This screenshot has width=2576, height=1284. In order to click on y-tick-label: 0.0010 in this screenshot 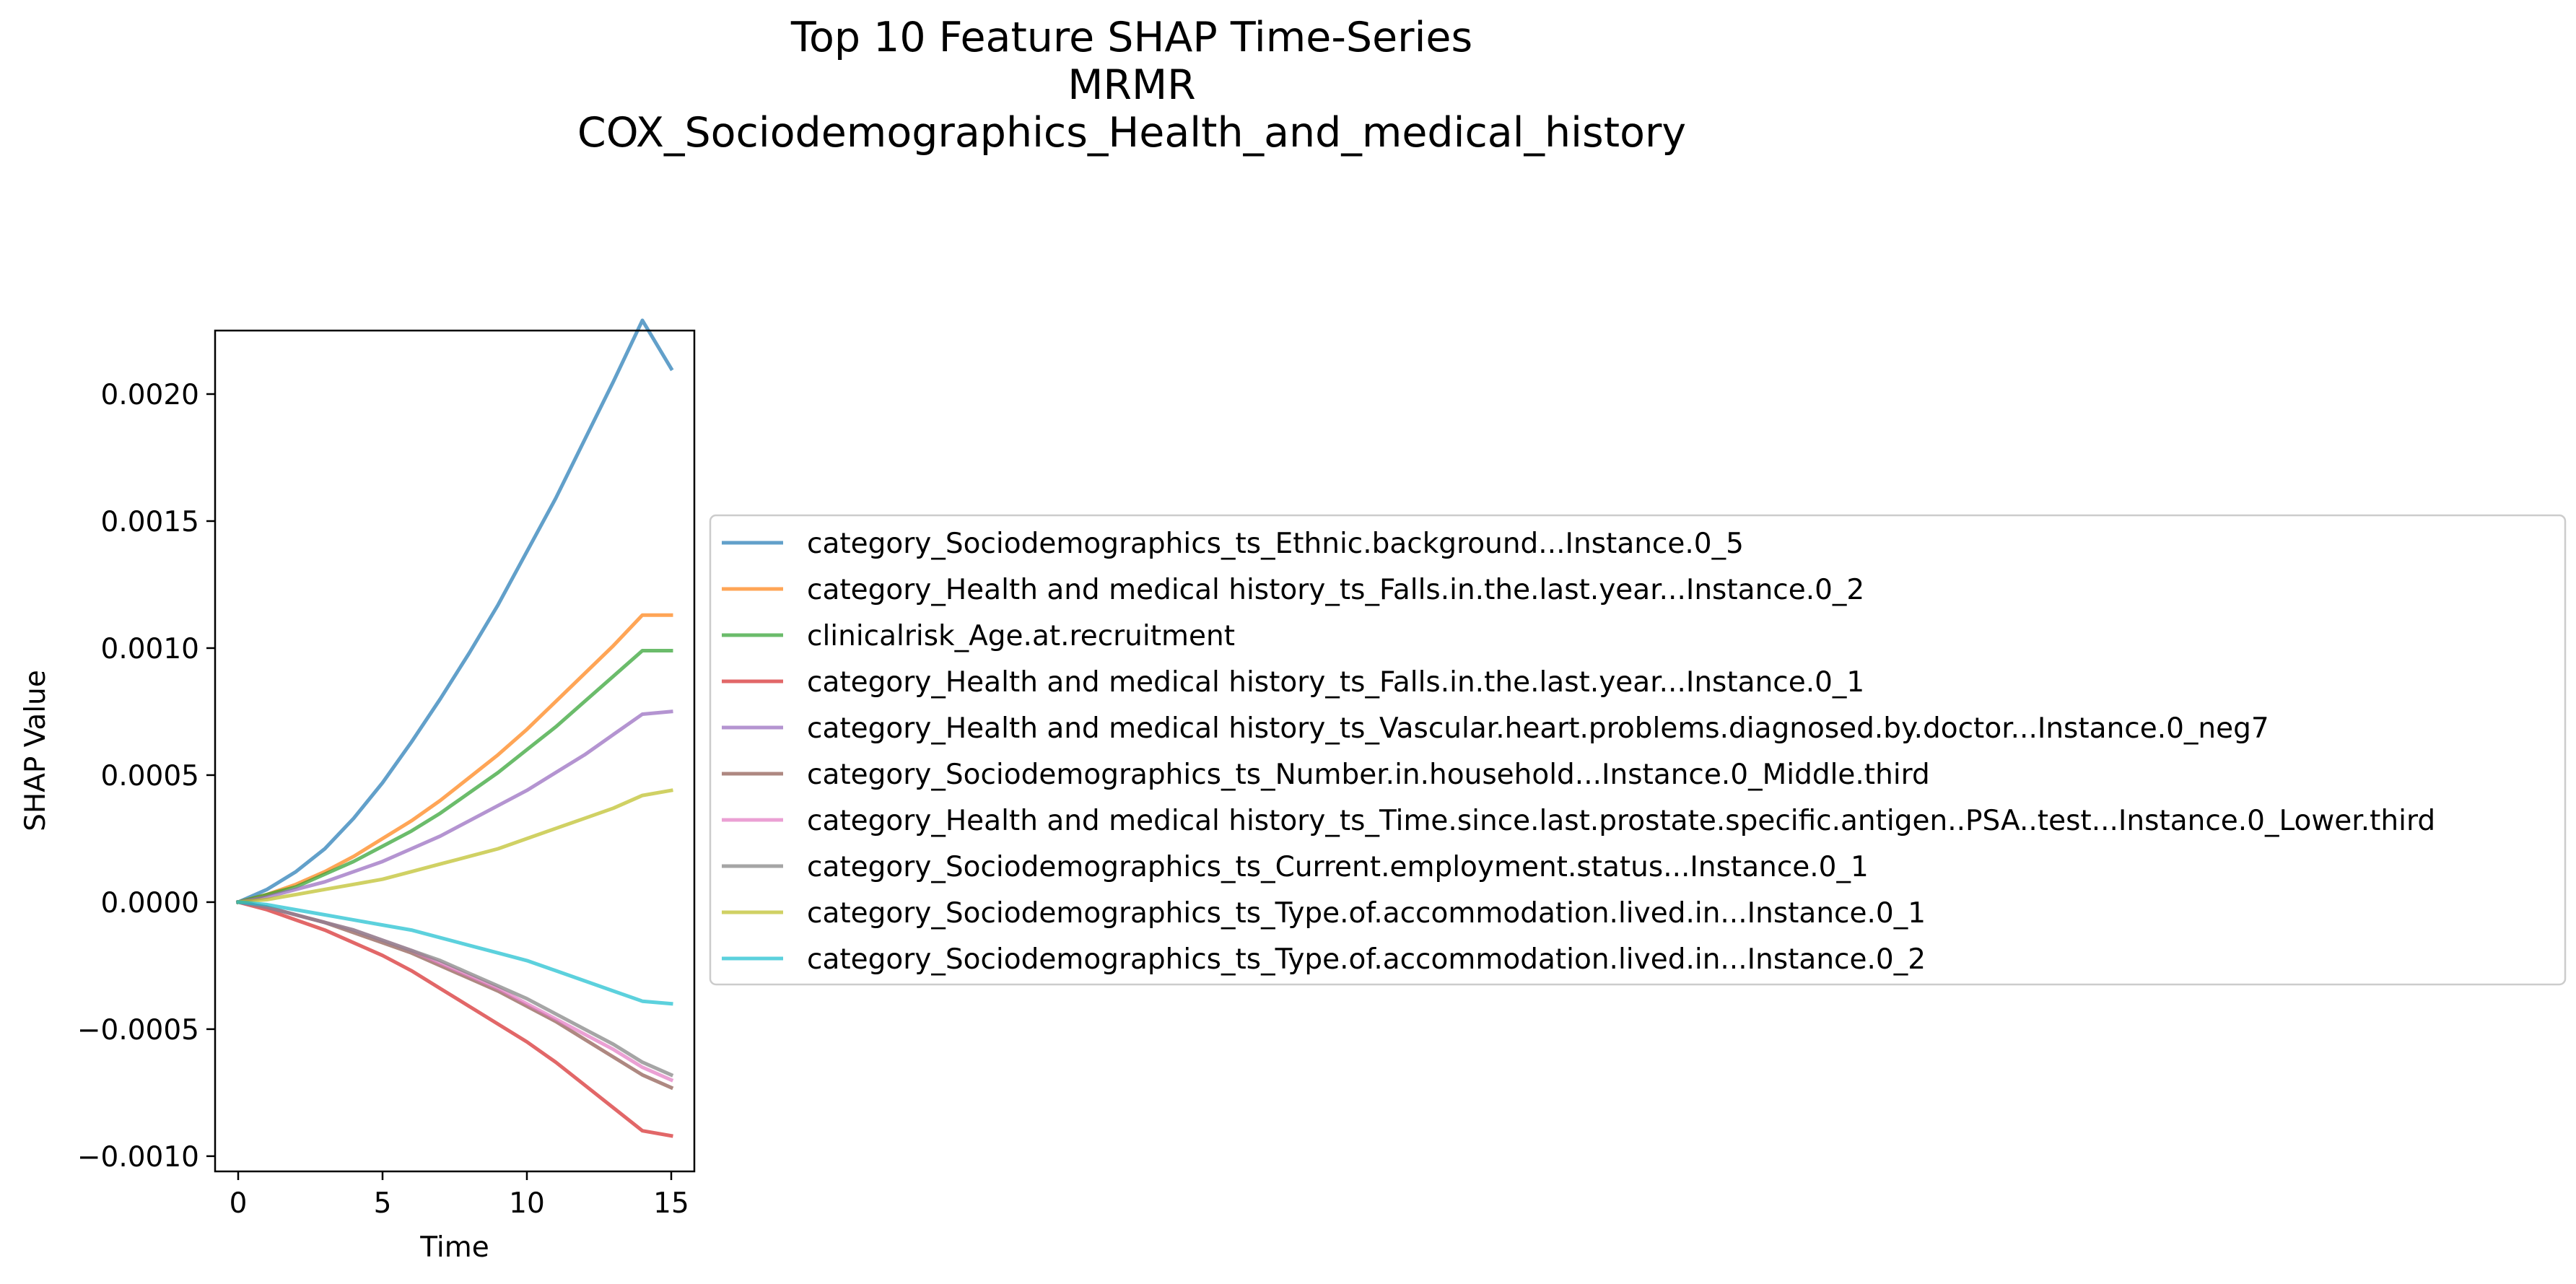, I will do `click(150, 649)`.